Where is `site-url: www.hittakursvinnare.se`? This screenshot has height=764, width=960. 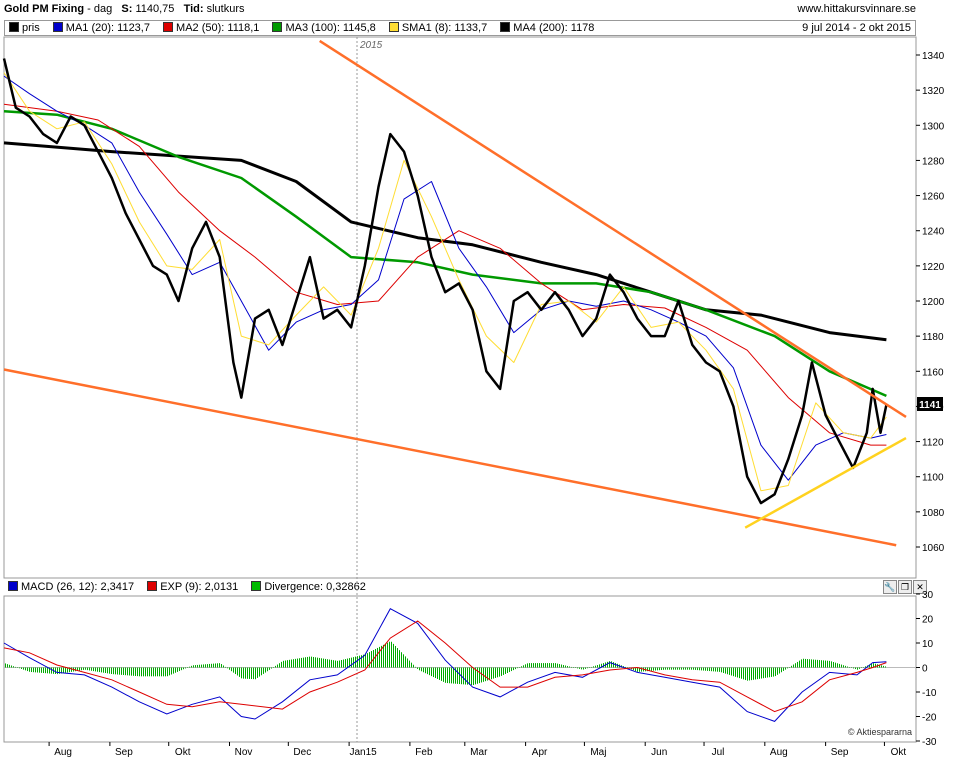 site-url: www.hittakursvinnare.se is located at coordinates (856, 9).